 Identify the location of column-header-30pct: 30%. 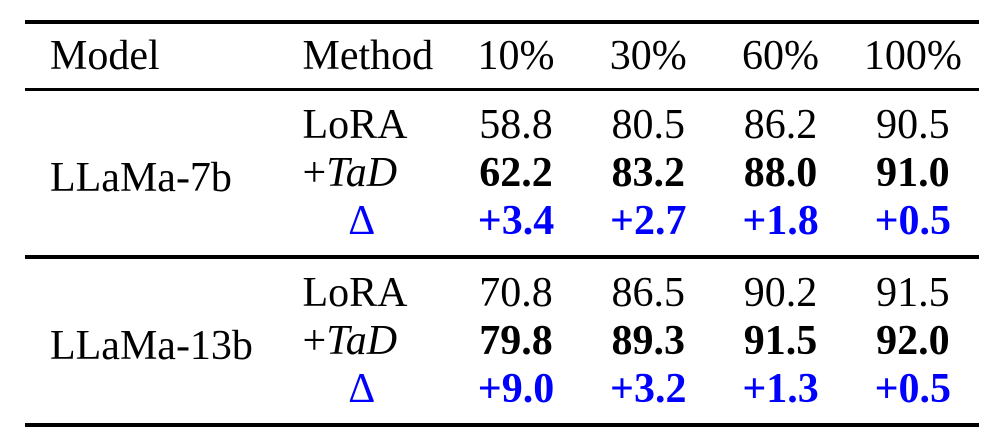
(648, 56).